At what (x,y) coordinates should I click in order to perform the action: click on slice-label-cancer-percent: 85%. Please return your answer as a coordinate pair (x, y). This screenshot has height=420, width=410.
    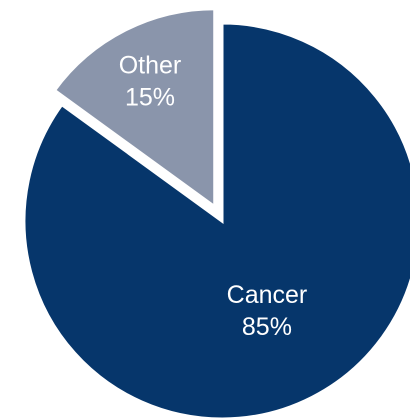
    Looking at the image, I should click on (267, 327).